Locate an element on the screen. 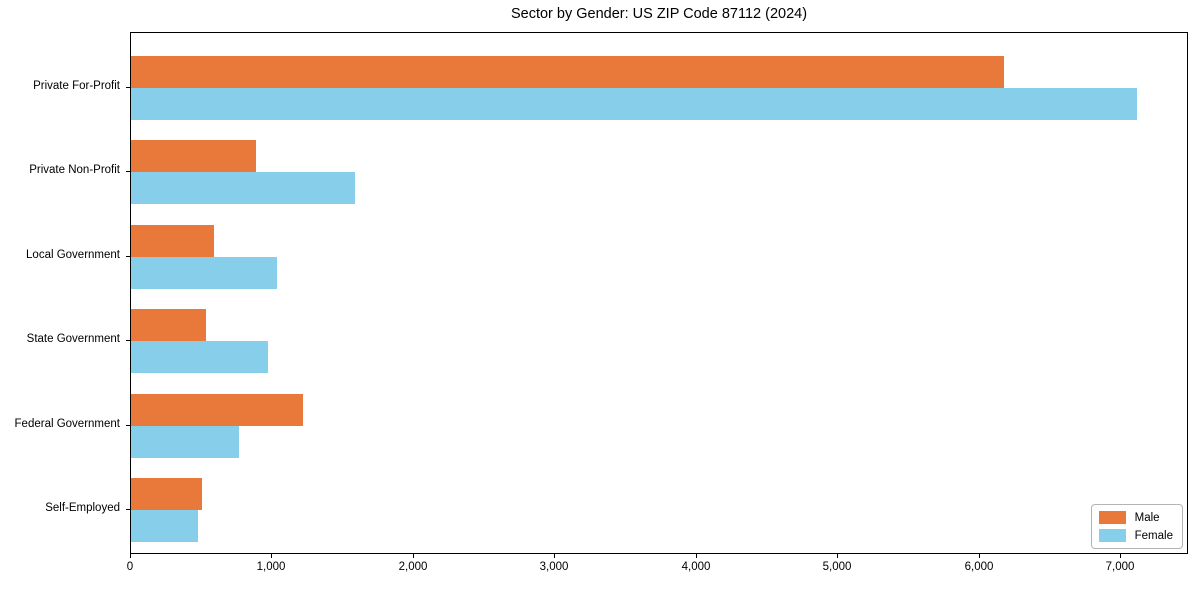  y-tick-label: Local Government is located at coordinates (73, 255).